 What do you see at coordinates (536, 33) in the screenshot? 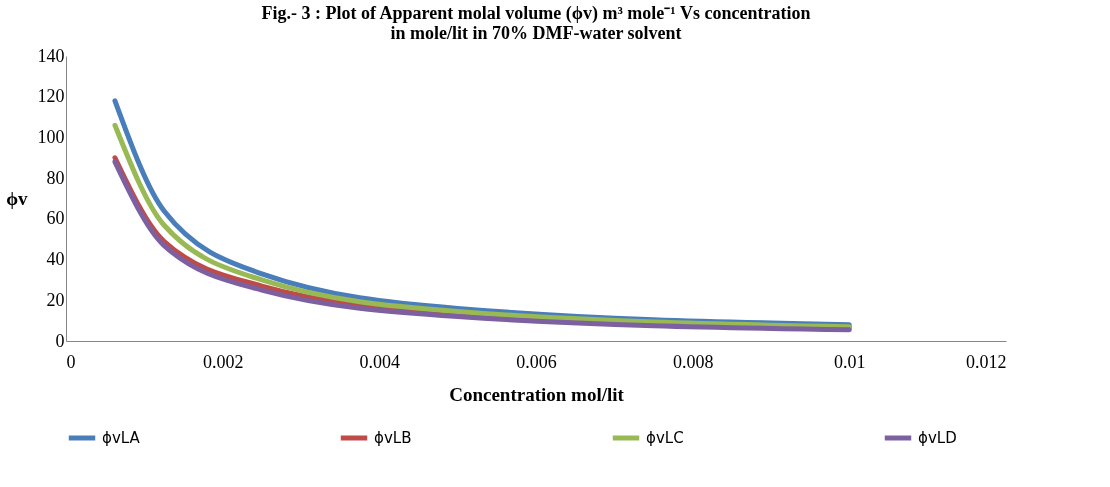
I see `text: in mole/lit in 70% DMF-water solvent` at bounding box center [536, 33].